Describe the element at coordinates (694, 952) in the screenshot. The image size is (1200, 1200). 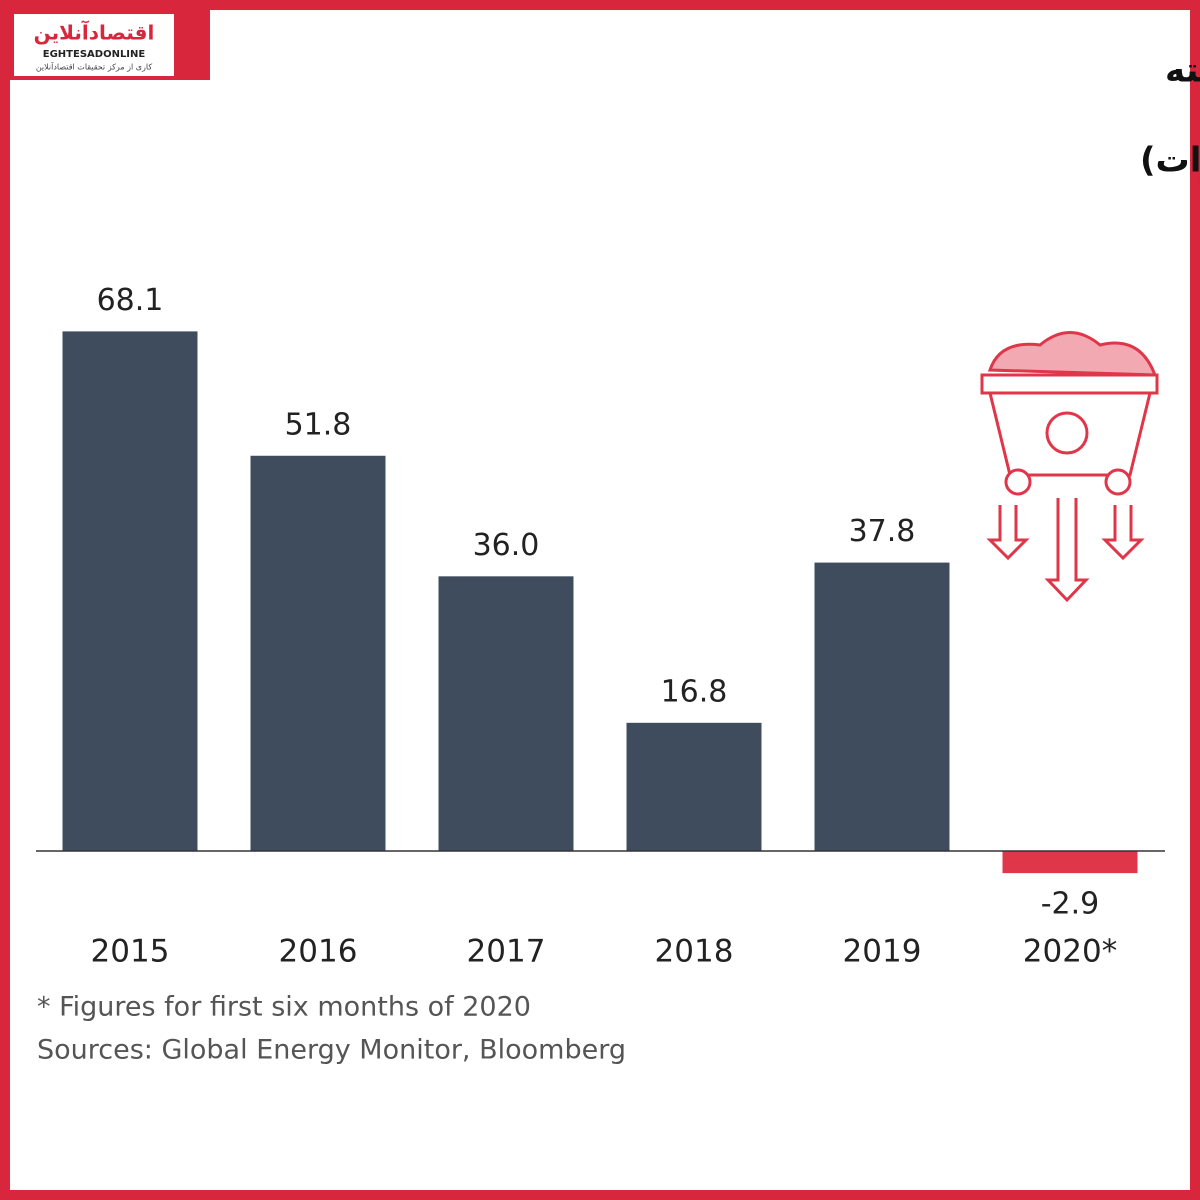
I see `x-tick-label: 2018` at that location.